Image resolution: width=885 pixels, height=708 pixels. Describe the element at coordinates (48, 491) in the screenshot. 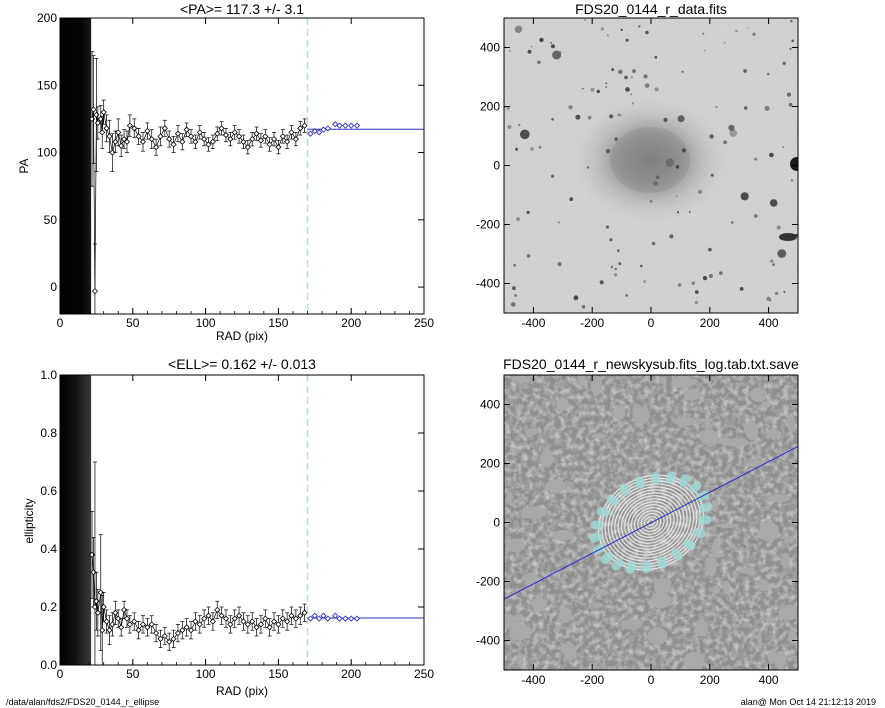

I see `y-tick-label: 0.6` at that location.